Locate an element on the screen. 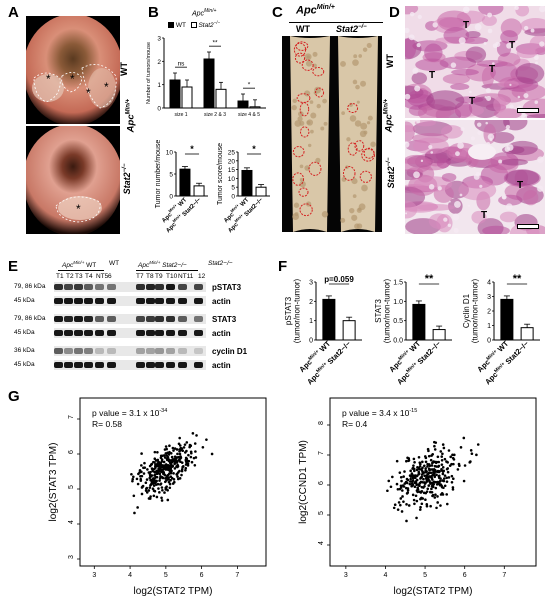 The height and width of the screenshot is (604, 550). y-tick-label: 3 is located at coordinates (489, 297).